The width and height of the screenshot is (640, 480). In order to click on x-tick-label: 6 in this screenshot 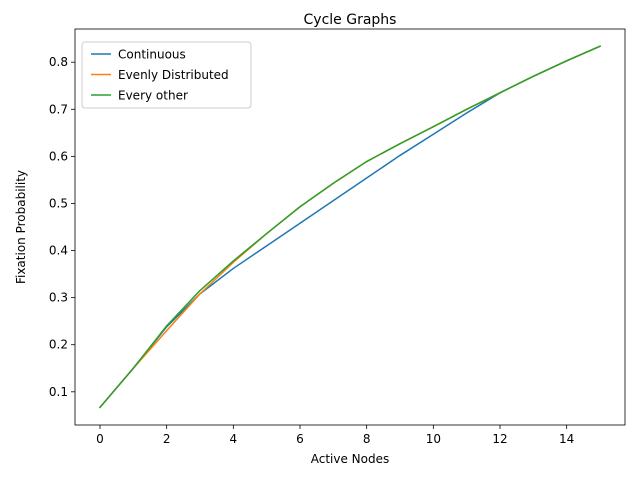, I will do `click(300, 439)`.